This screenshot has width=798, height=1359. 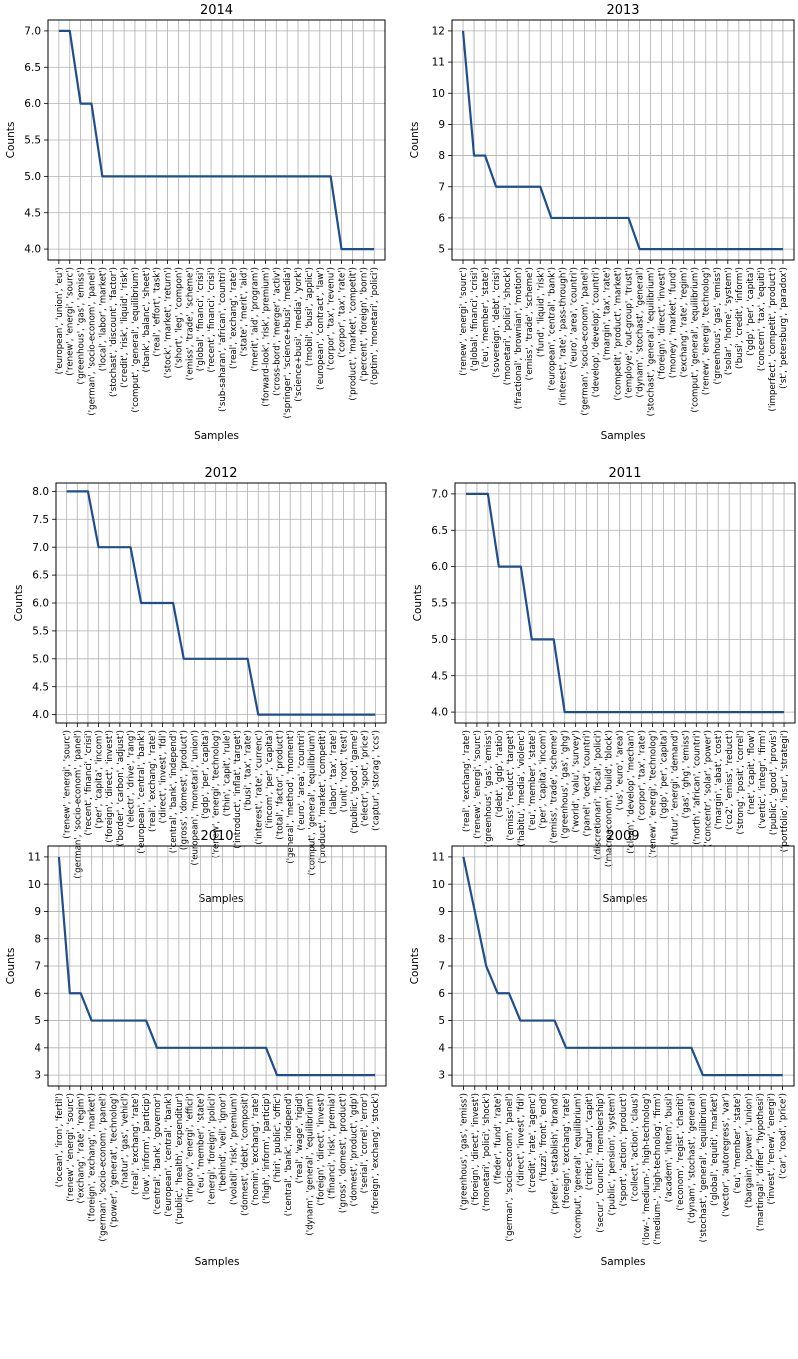 I want to click on x-tick-label: ('domest', 'debt', 'composit'), so click(x=245, y=1154).